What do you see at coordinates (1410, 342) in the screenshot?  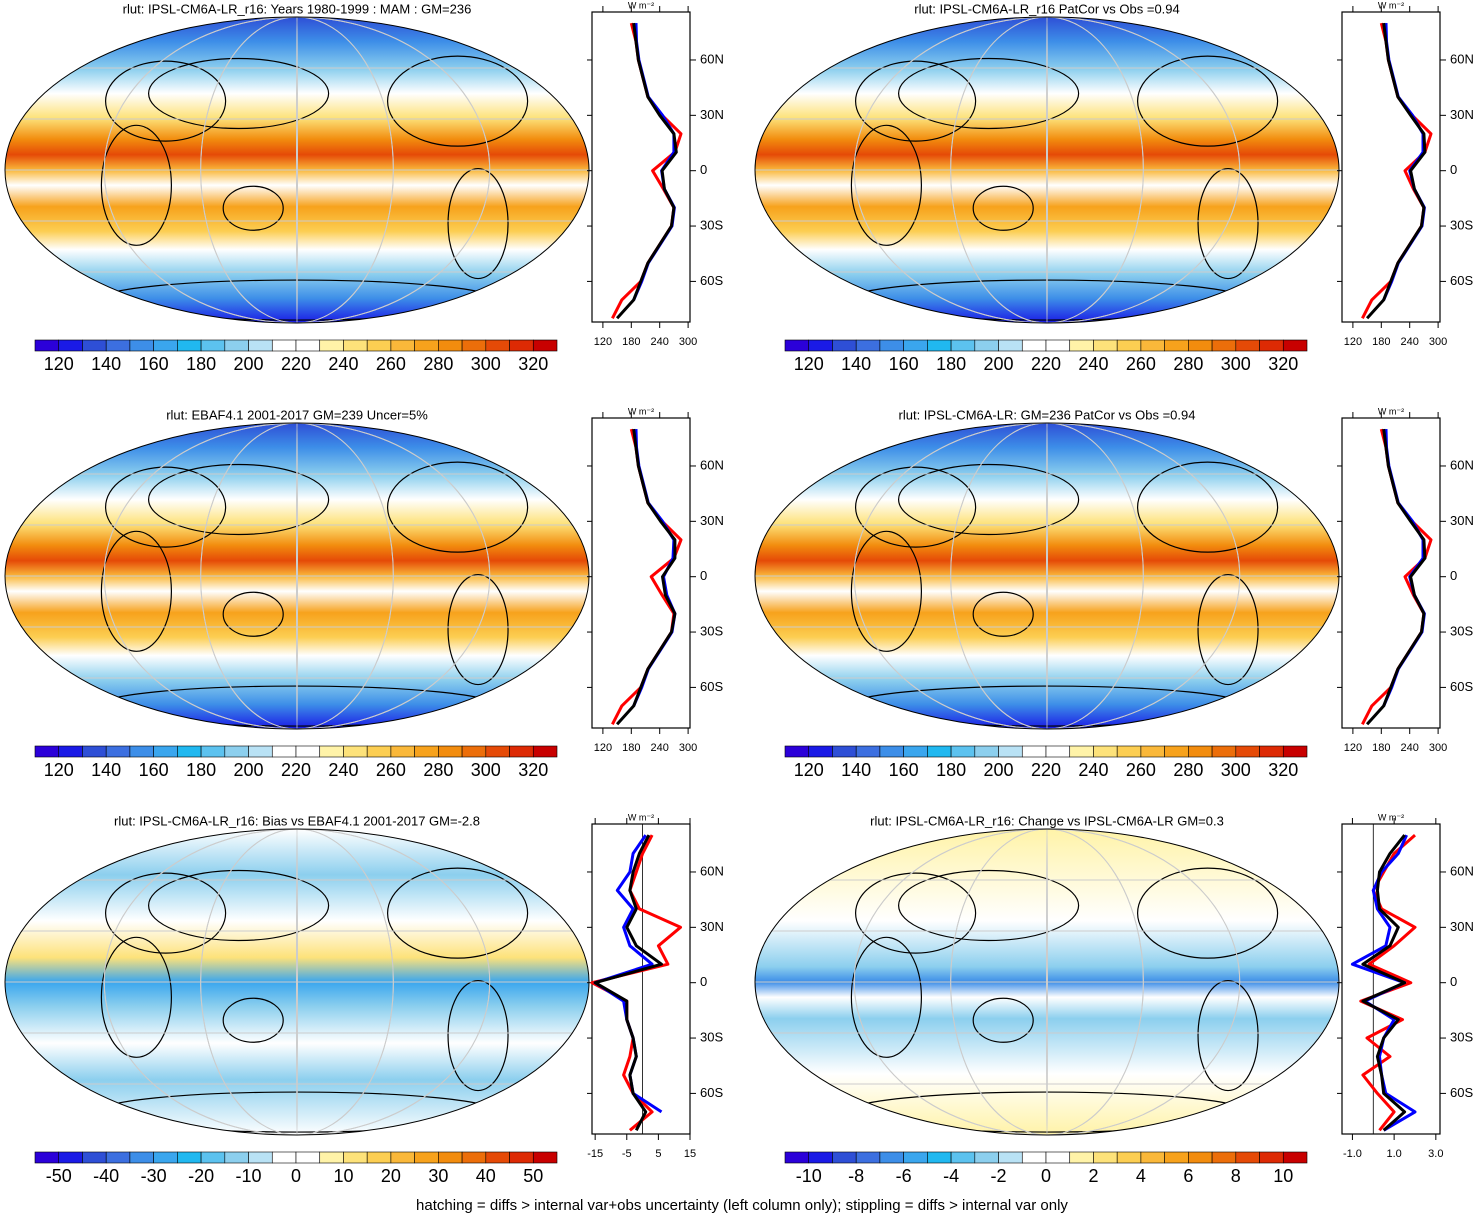 I see `x-tick-label: 240` at bounding box center [1410, 342].